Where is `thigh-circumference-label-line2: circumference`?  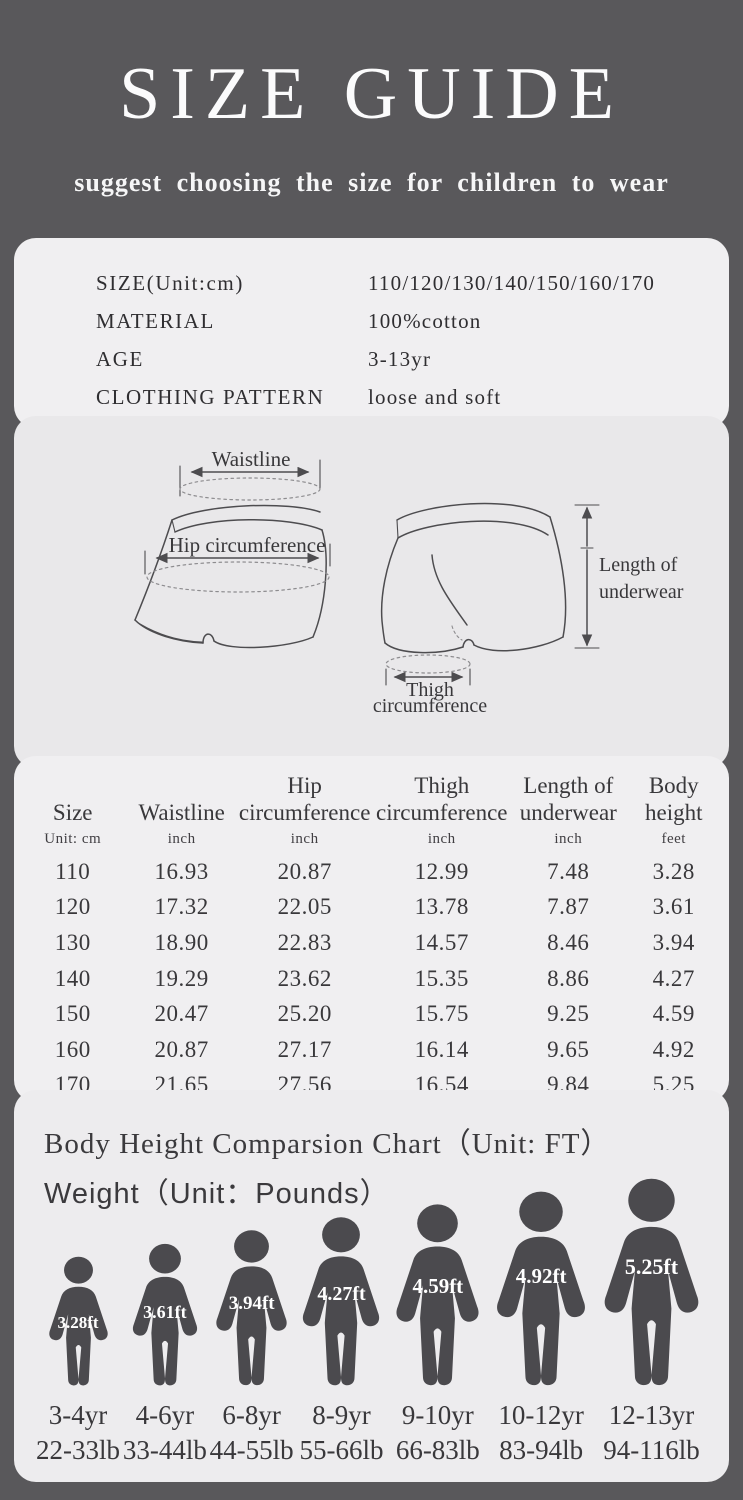
thigh-circumference-label-line2: circumference is located at coordinates (430, 706).